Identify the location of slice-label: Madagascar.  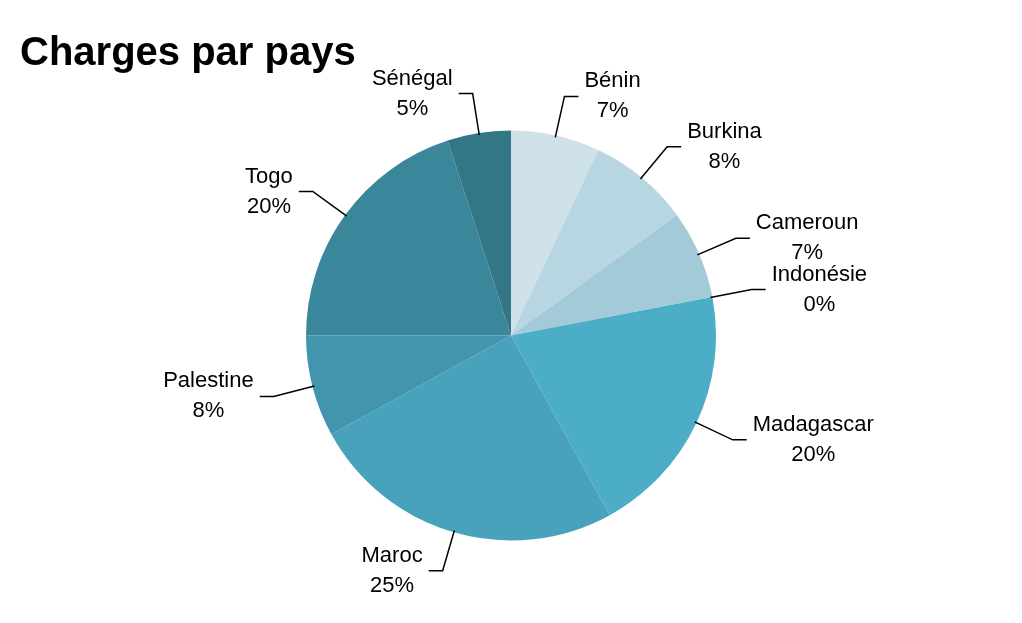
(813, 423).